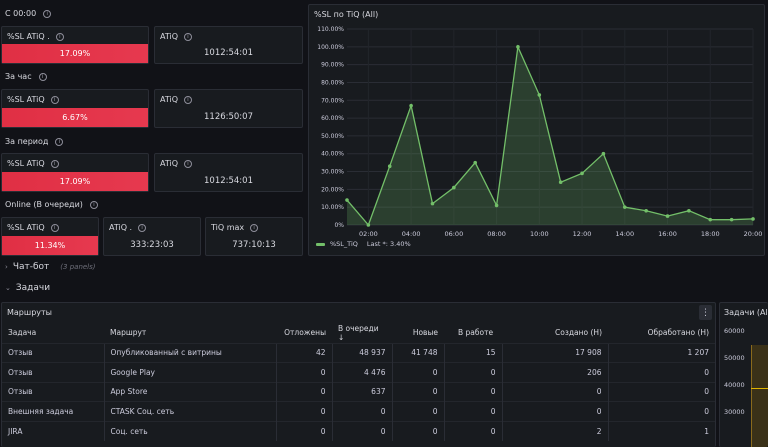 The width and height of the screenshot is (768, 447). Describe the element at coordinates (75, 108) in the screenshot. I see `sl-atiq-panel-hour: %SL ATiQ i 6.67%` at that location.